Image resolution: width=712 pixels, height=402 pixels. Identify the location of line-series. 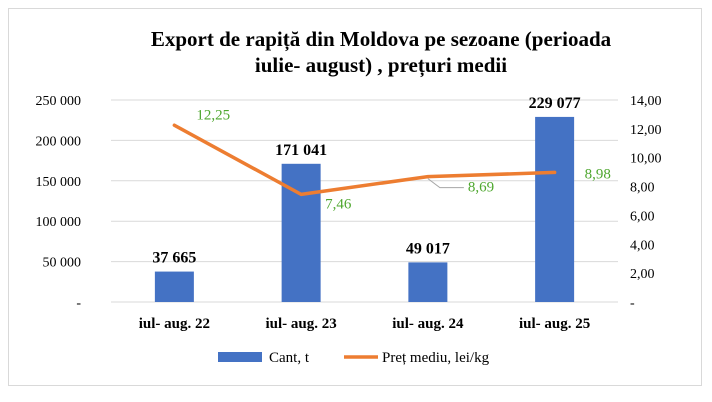
(364, 160).